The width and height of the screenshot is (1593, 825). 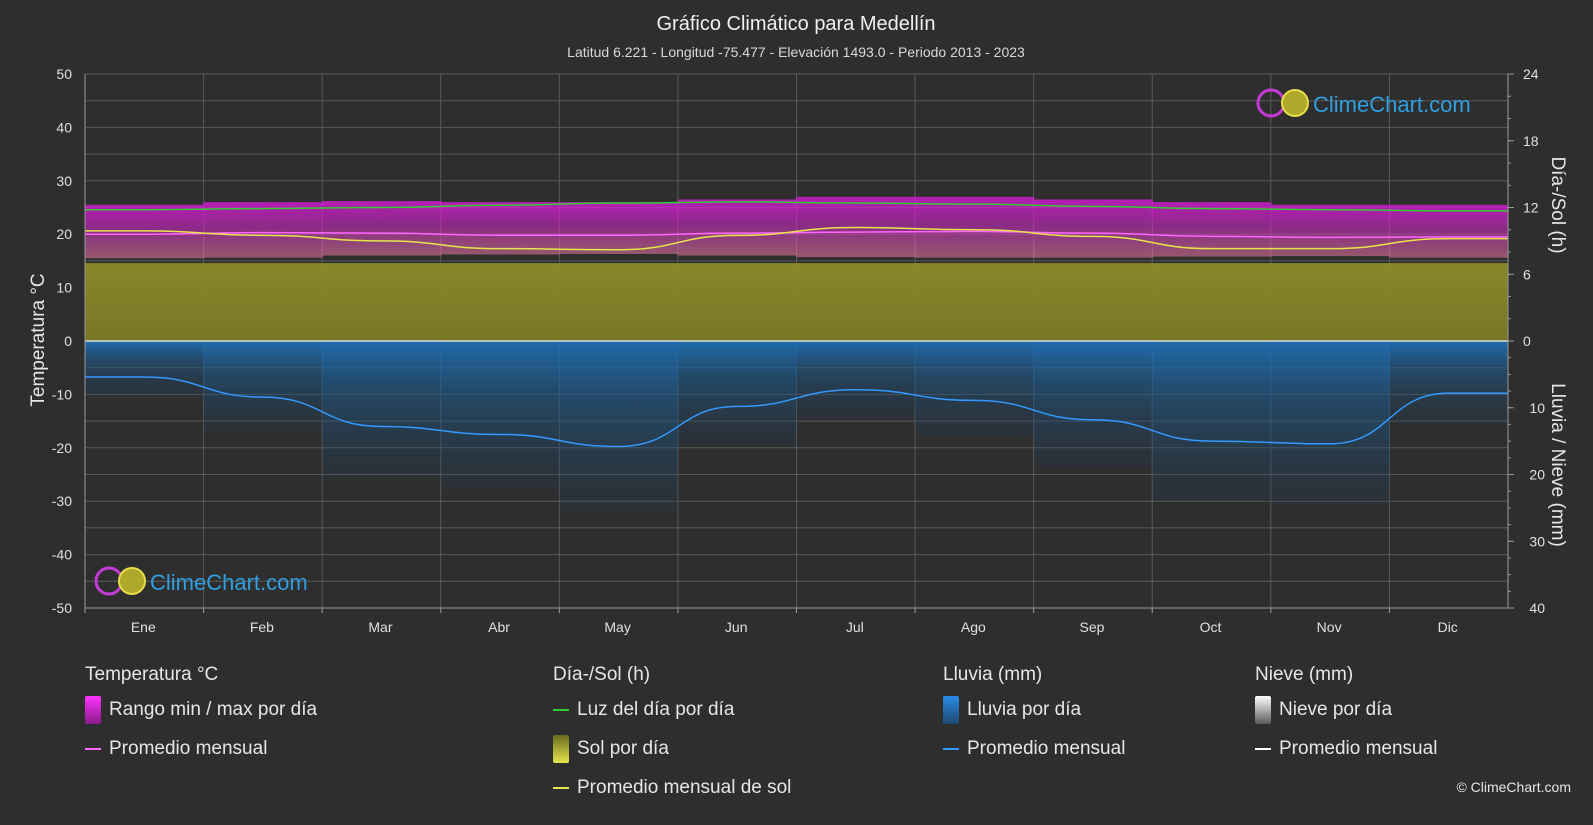 What do you see at coordinates (1531, 74) in the screenshot?
I see `y-tick-label-right-top: 24` at bounding box center [1531, 74].